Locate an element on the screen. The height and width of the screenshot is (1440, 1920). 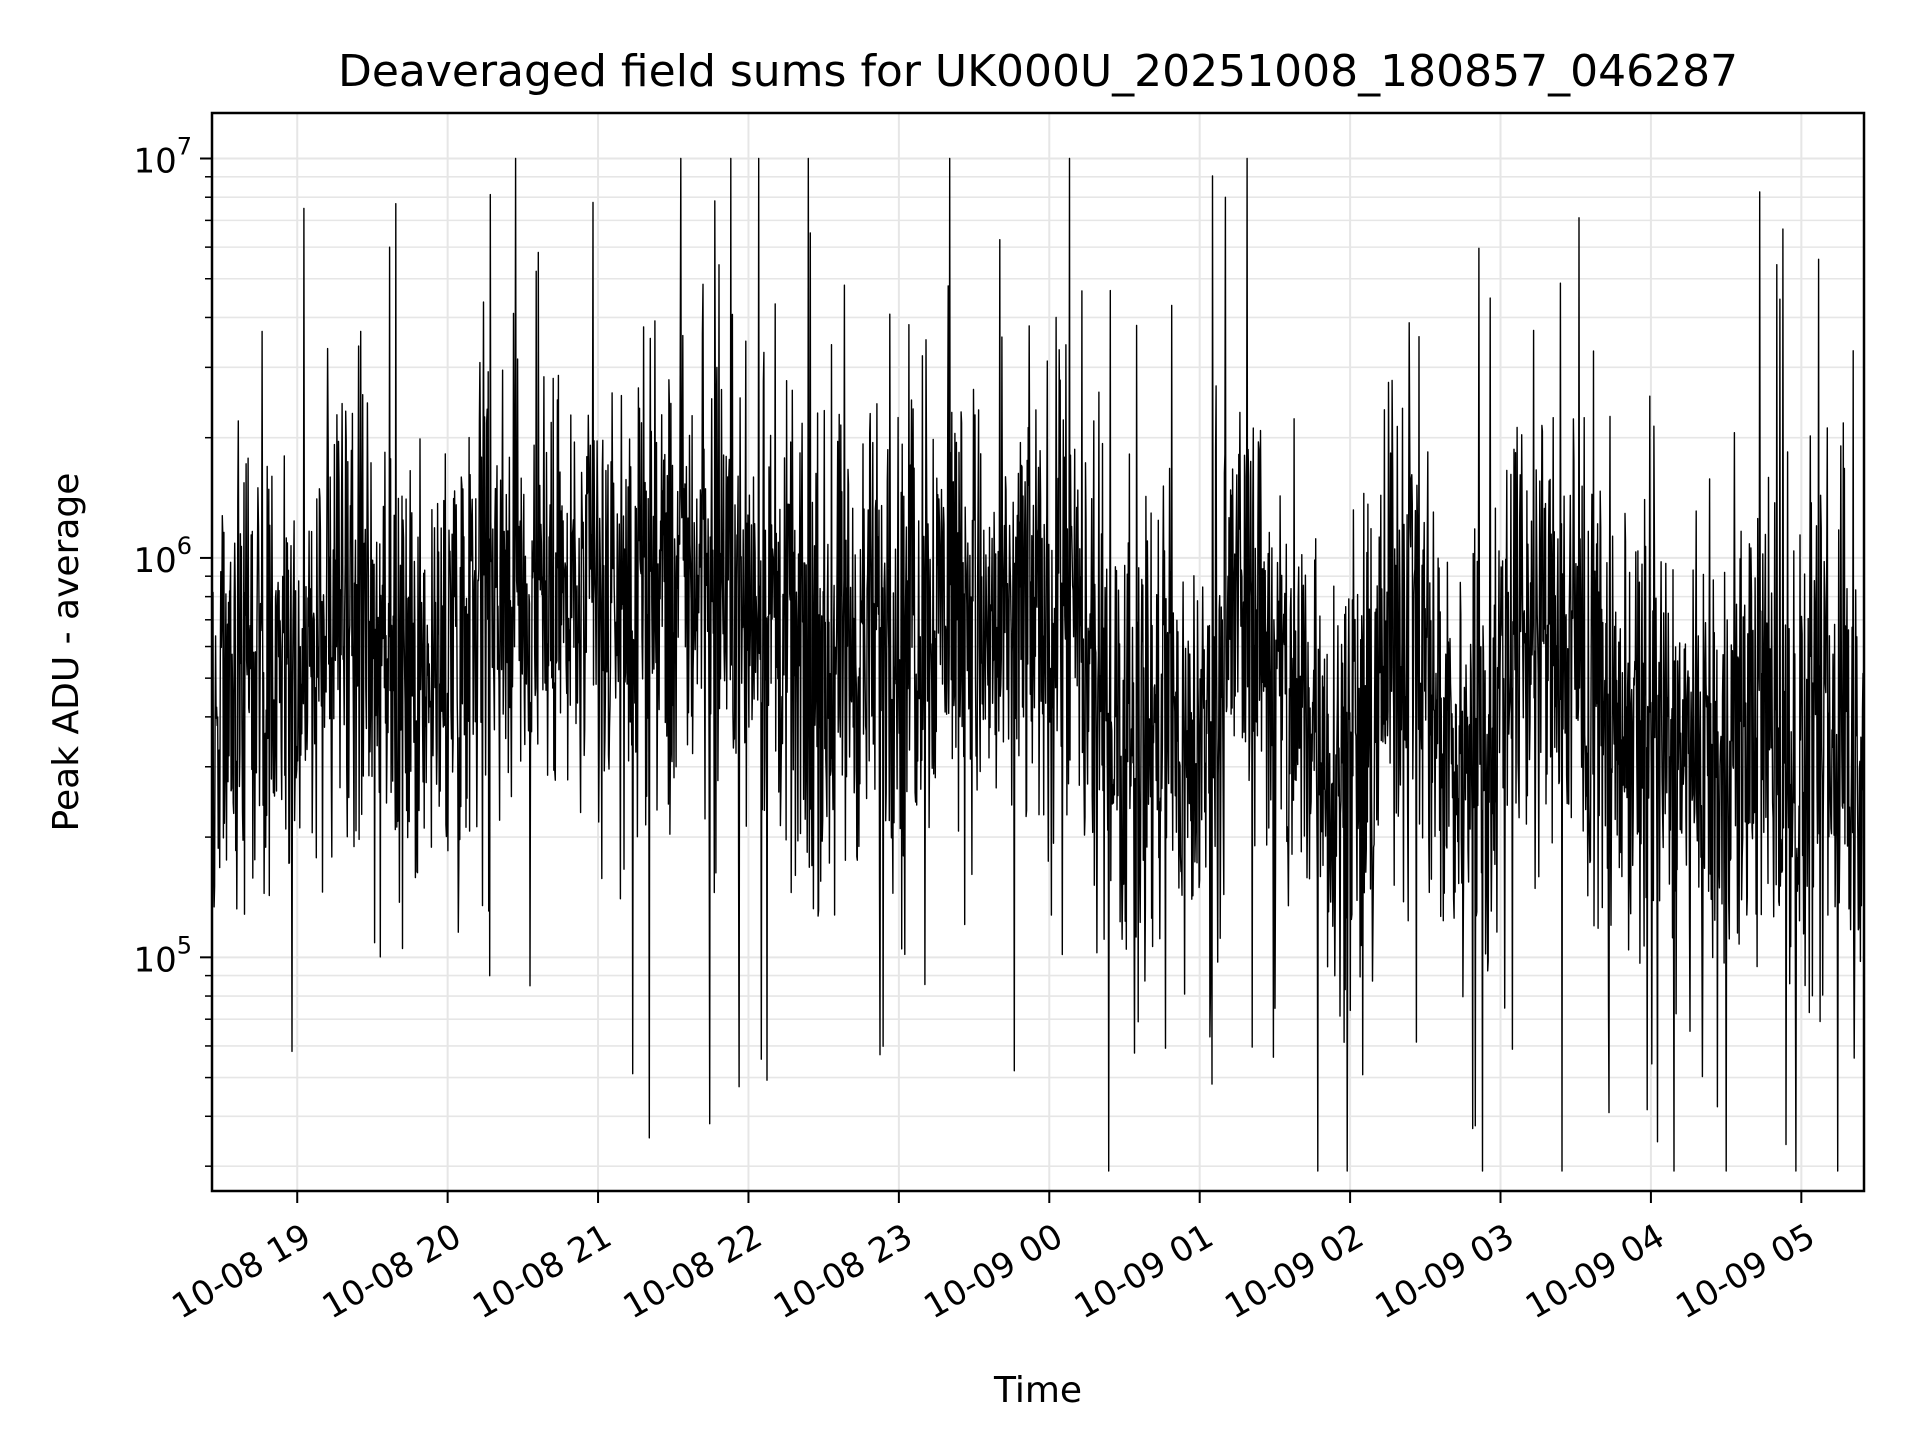
x-tick-label: 10-09 05 is located at coordinates (1745, 1271).